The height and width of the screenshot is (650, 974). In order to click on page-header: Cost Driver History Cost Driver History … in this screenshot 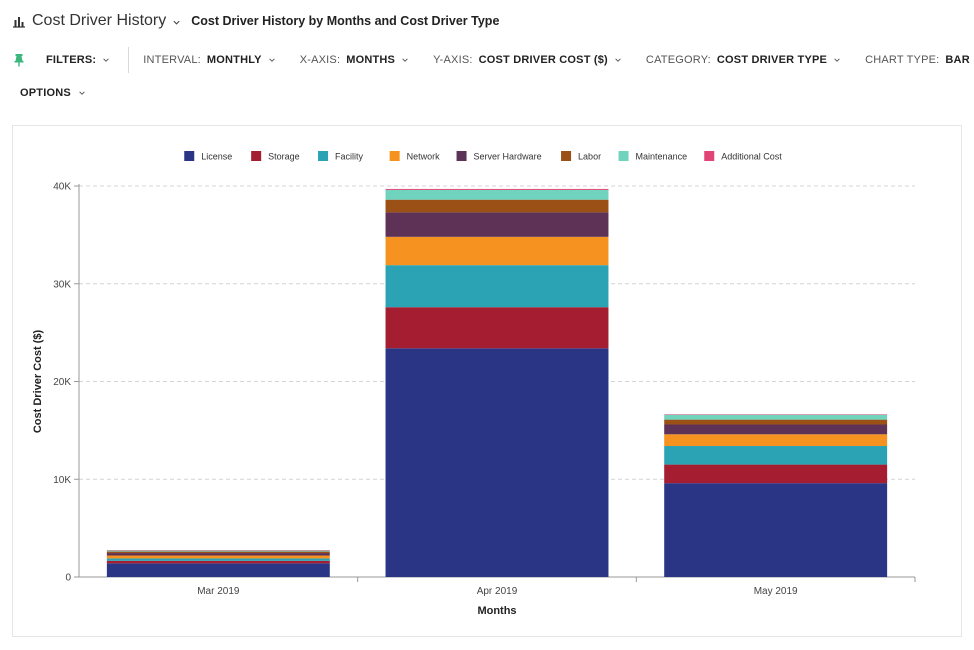, I will do `click(255, 21)`.